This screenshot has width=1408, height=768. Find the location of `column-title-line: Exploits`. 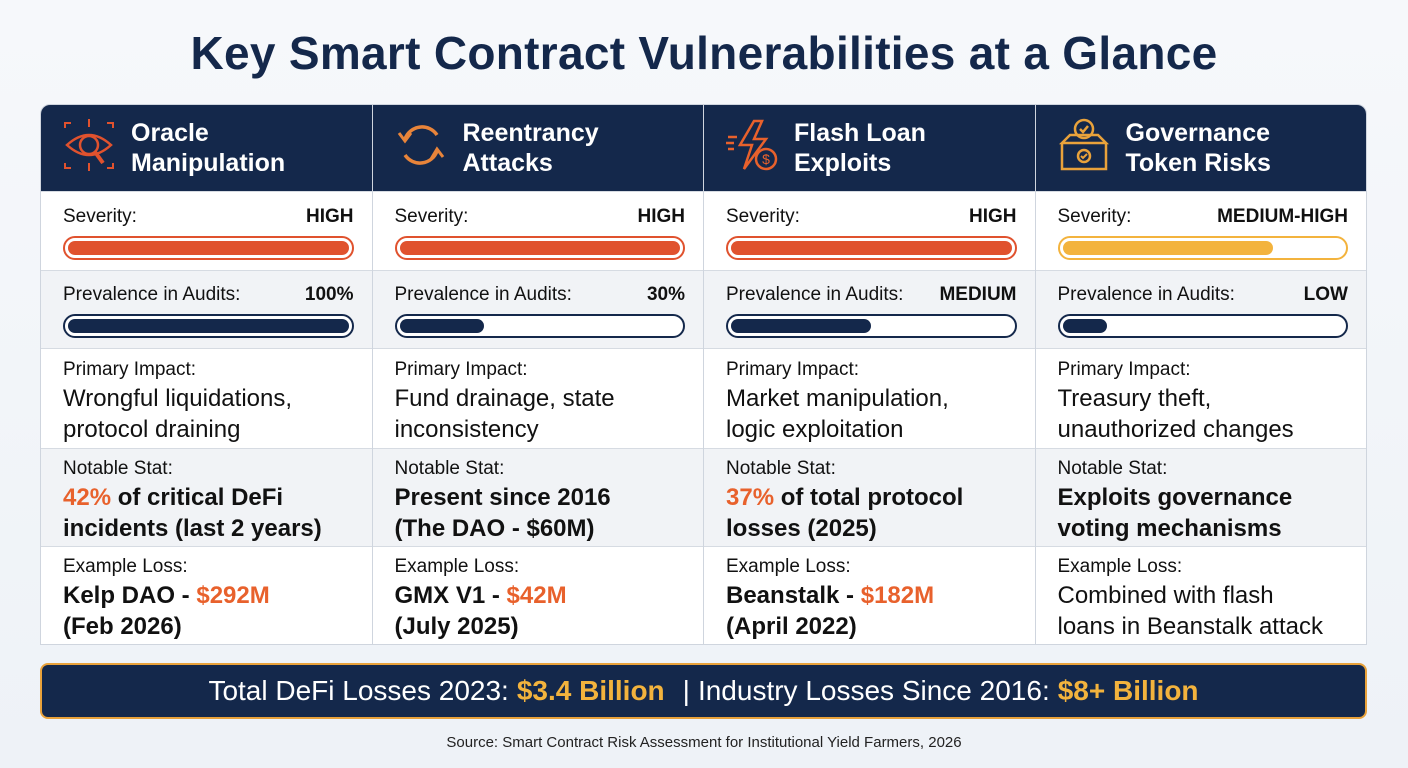

column-title-line: Exploits is located at coordinates (843, 162).